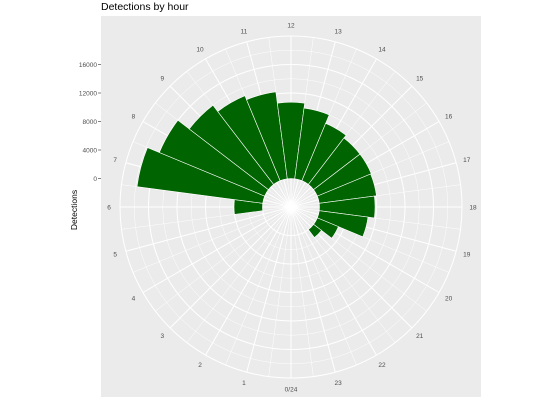  What do you see at coordinates (420, 336) in the screenshot?
I see `theta-tick-label: 21` at bounding box center [420, 336].